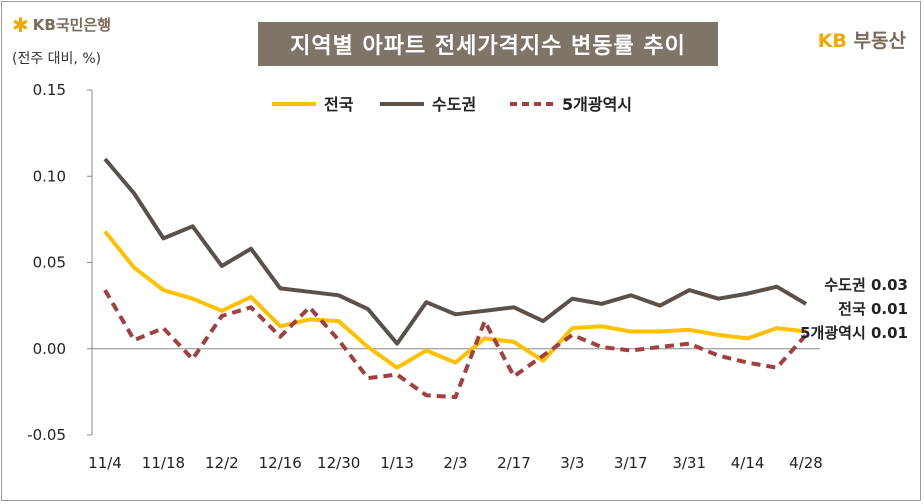 Image resolution: width=924 pixels, height=504 pixels. Describe the element at coordinates (49, 349) in the screenshot. I see `y-tick-label: 0.00` at that location.